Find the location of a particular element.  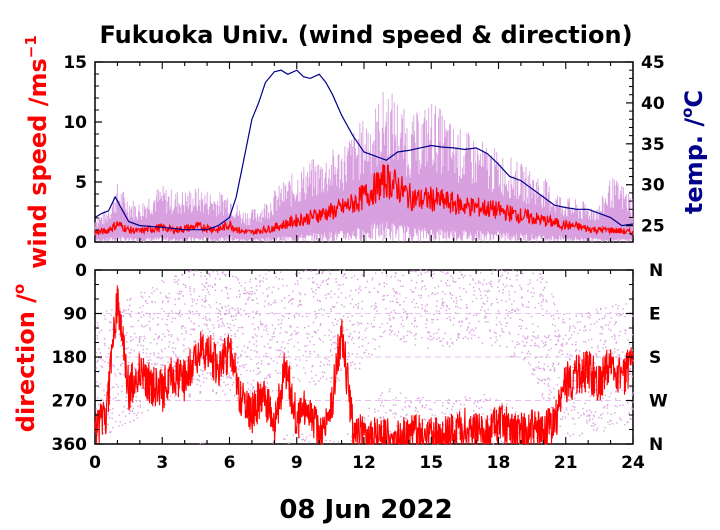

direction-tick-label: 90 is located at coordinates (75, 315).